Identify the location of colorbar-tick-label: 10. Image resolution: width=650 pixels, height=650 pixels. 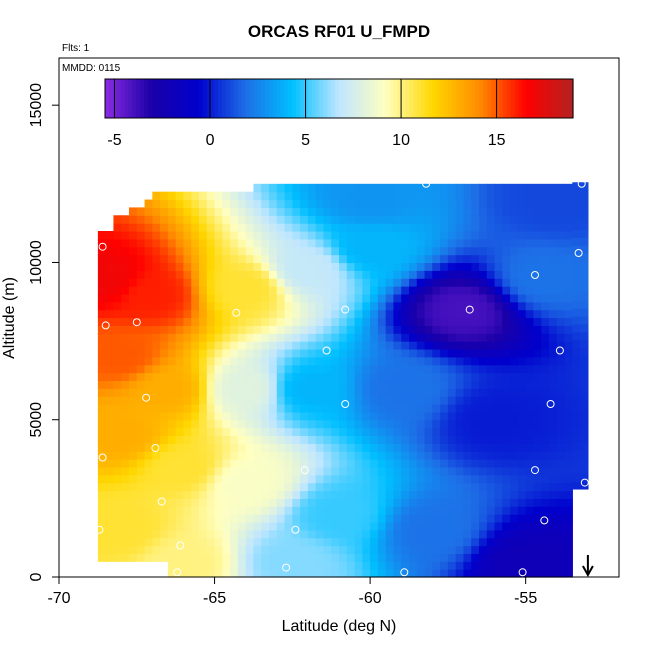
(401, 140).